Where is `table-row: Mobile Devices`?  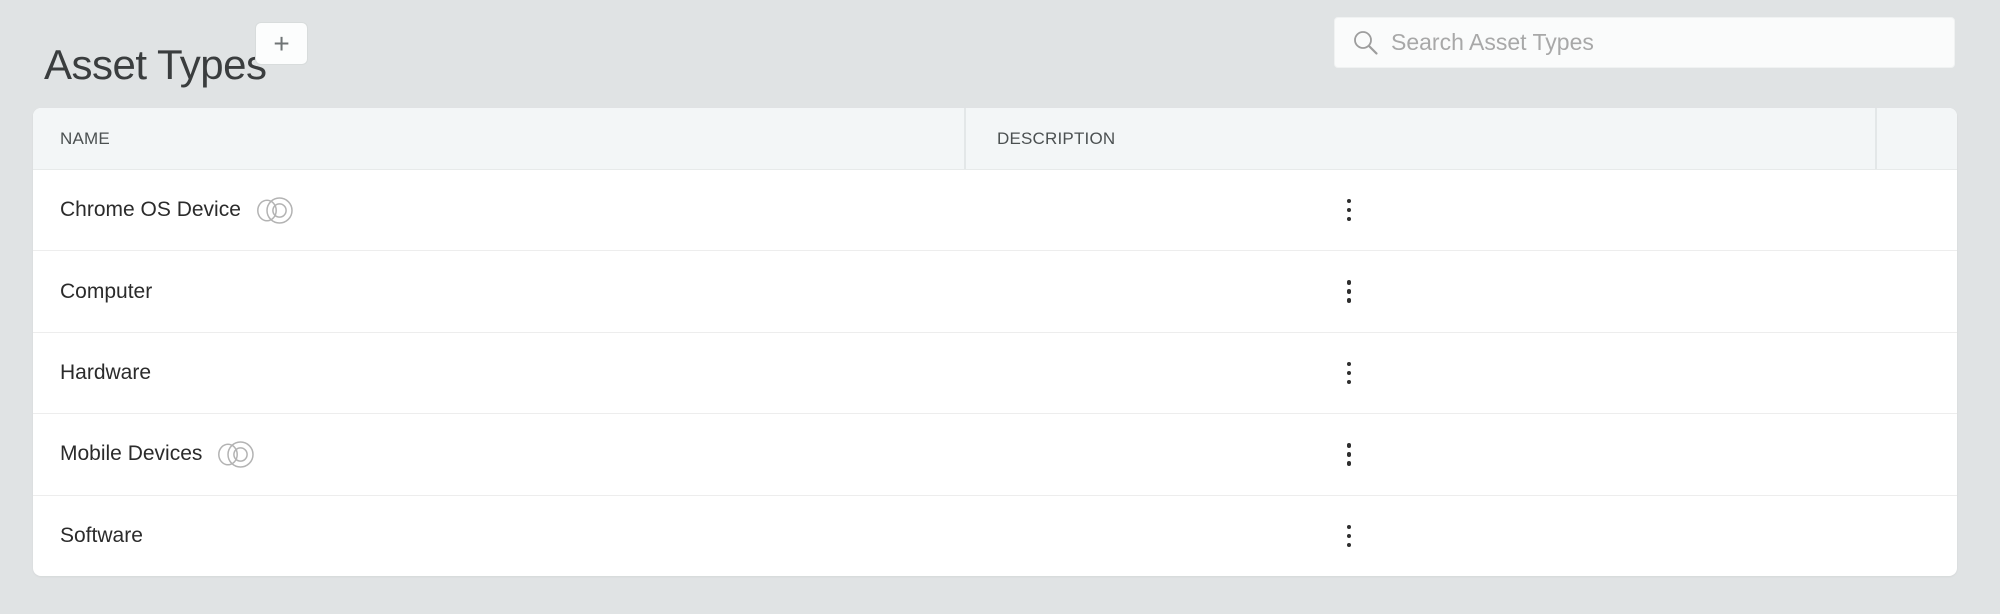 table-row: Mobile Devices is located at coordinates (995, 453).